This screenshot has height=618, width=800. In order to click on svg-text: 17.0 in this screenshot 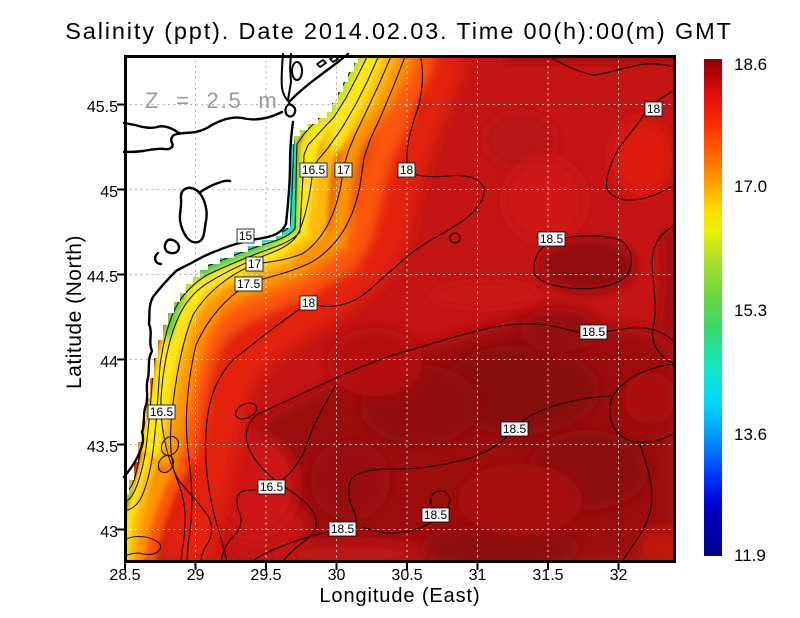, I will do `click(750, 186)`.